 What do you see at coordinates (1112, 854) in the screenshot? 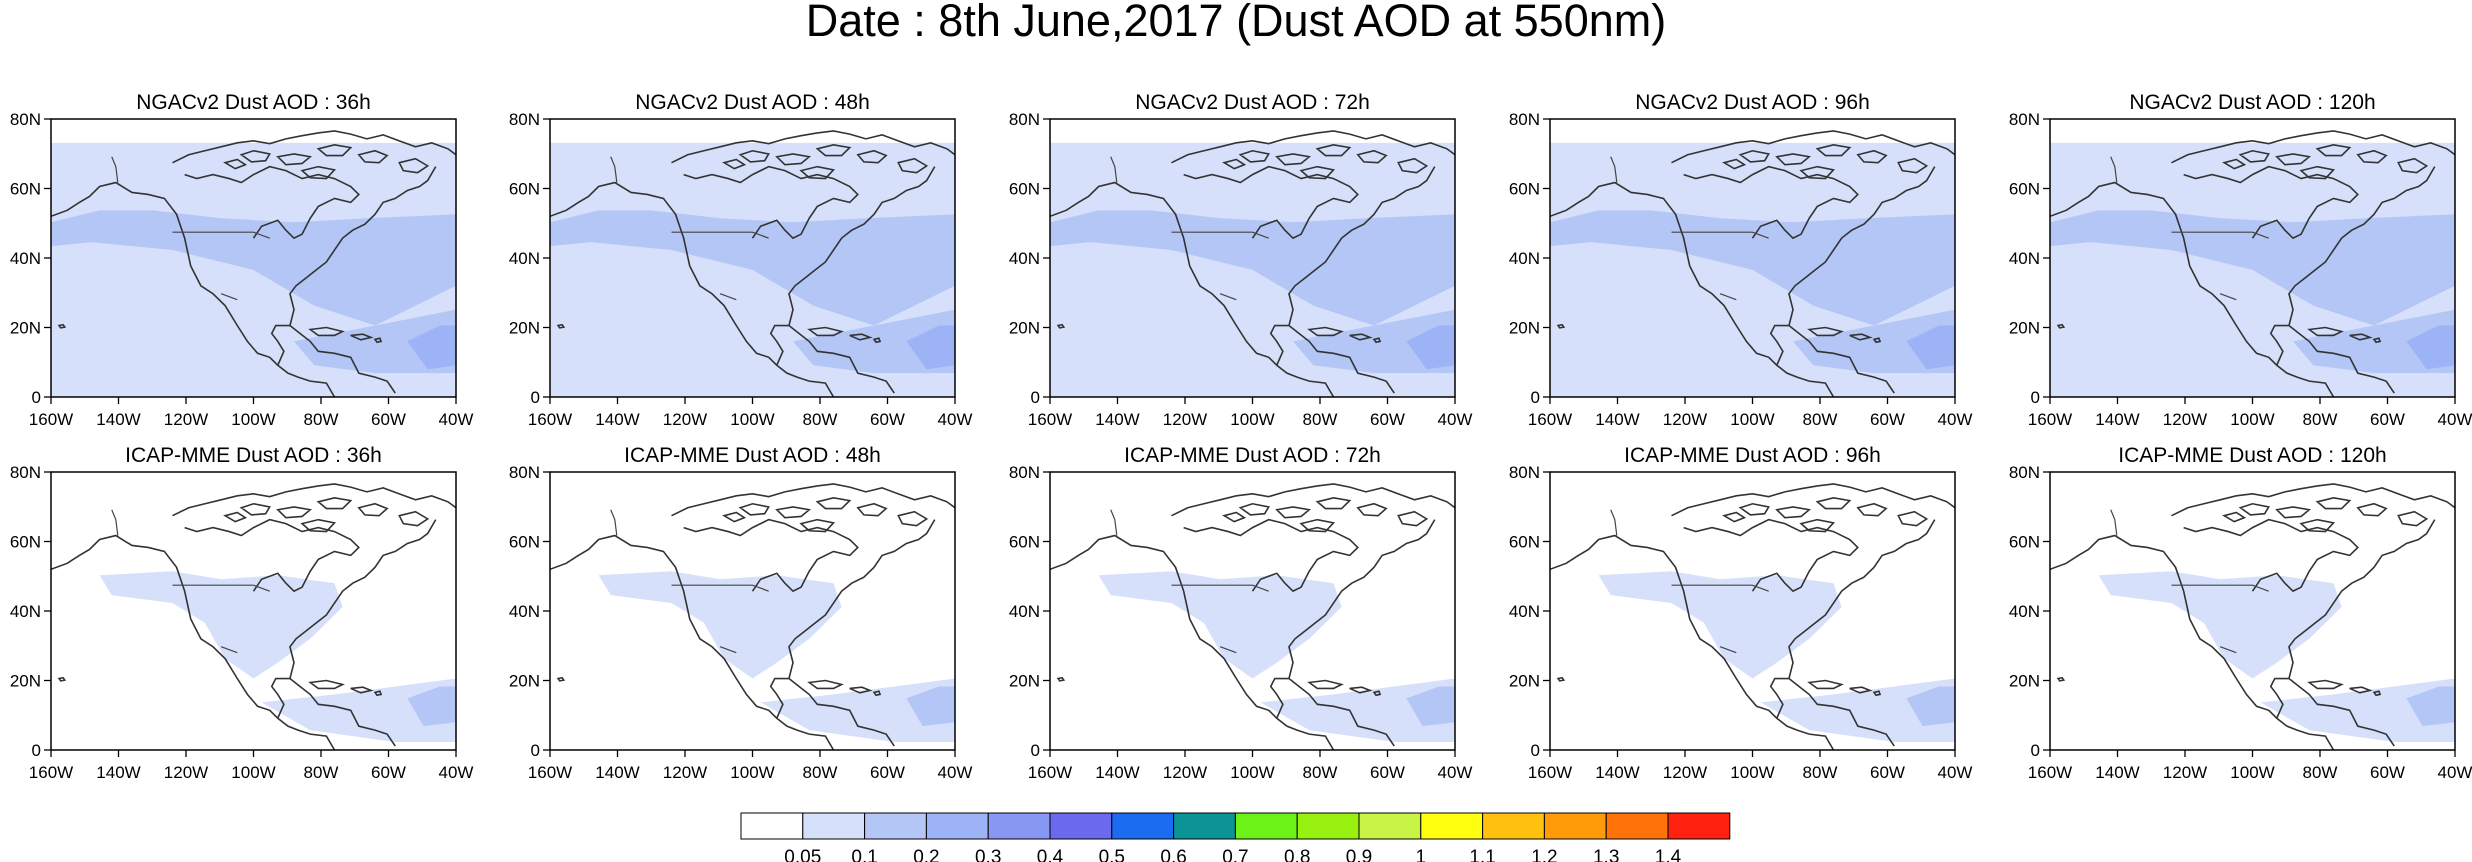
I see `colorbar-label: 0.5` at bounding box center [1112, 854].